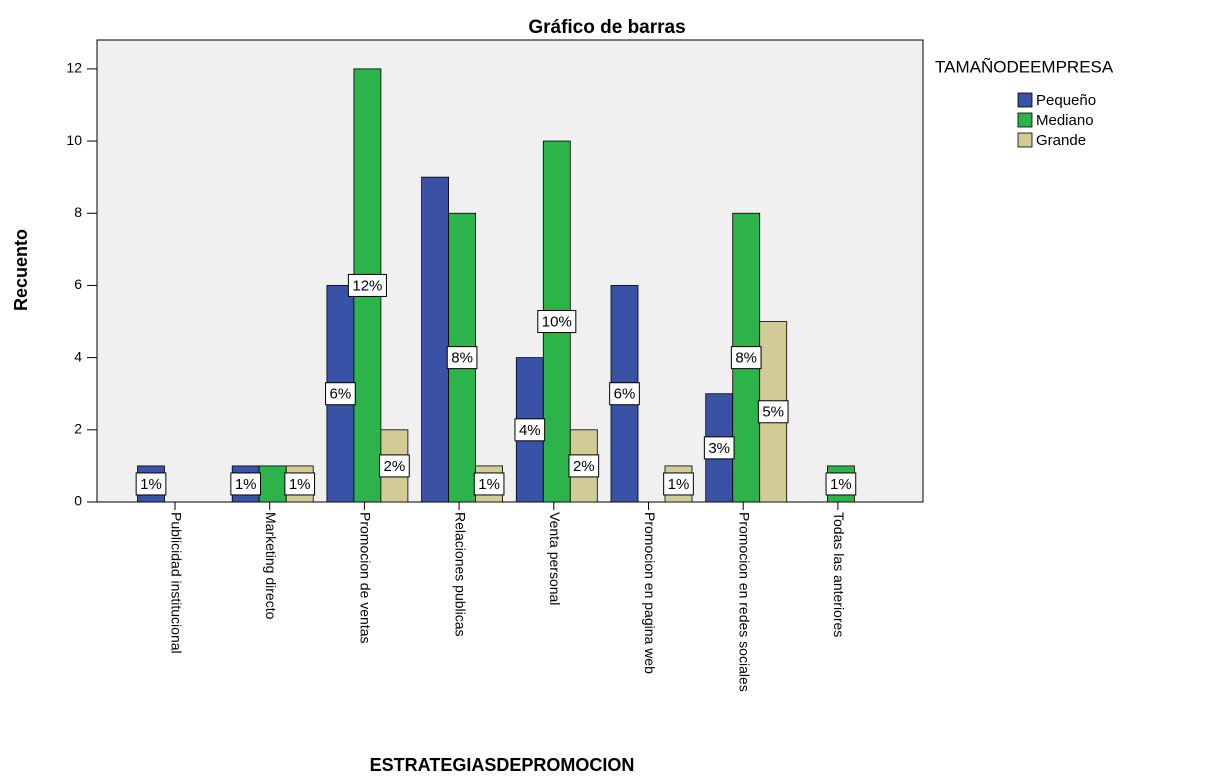  I want to click on value-label: 5%, so click(773, 412).